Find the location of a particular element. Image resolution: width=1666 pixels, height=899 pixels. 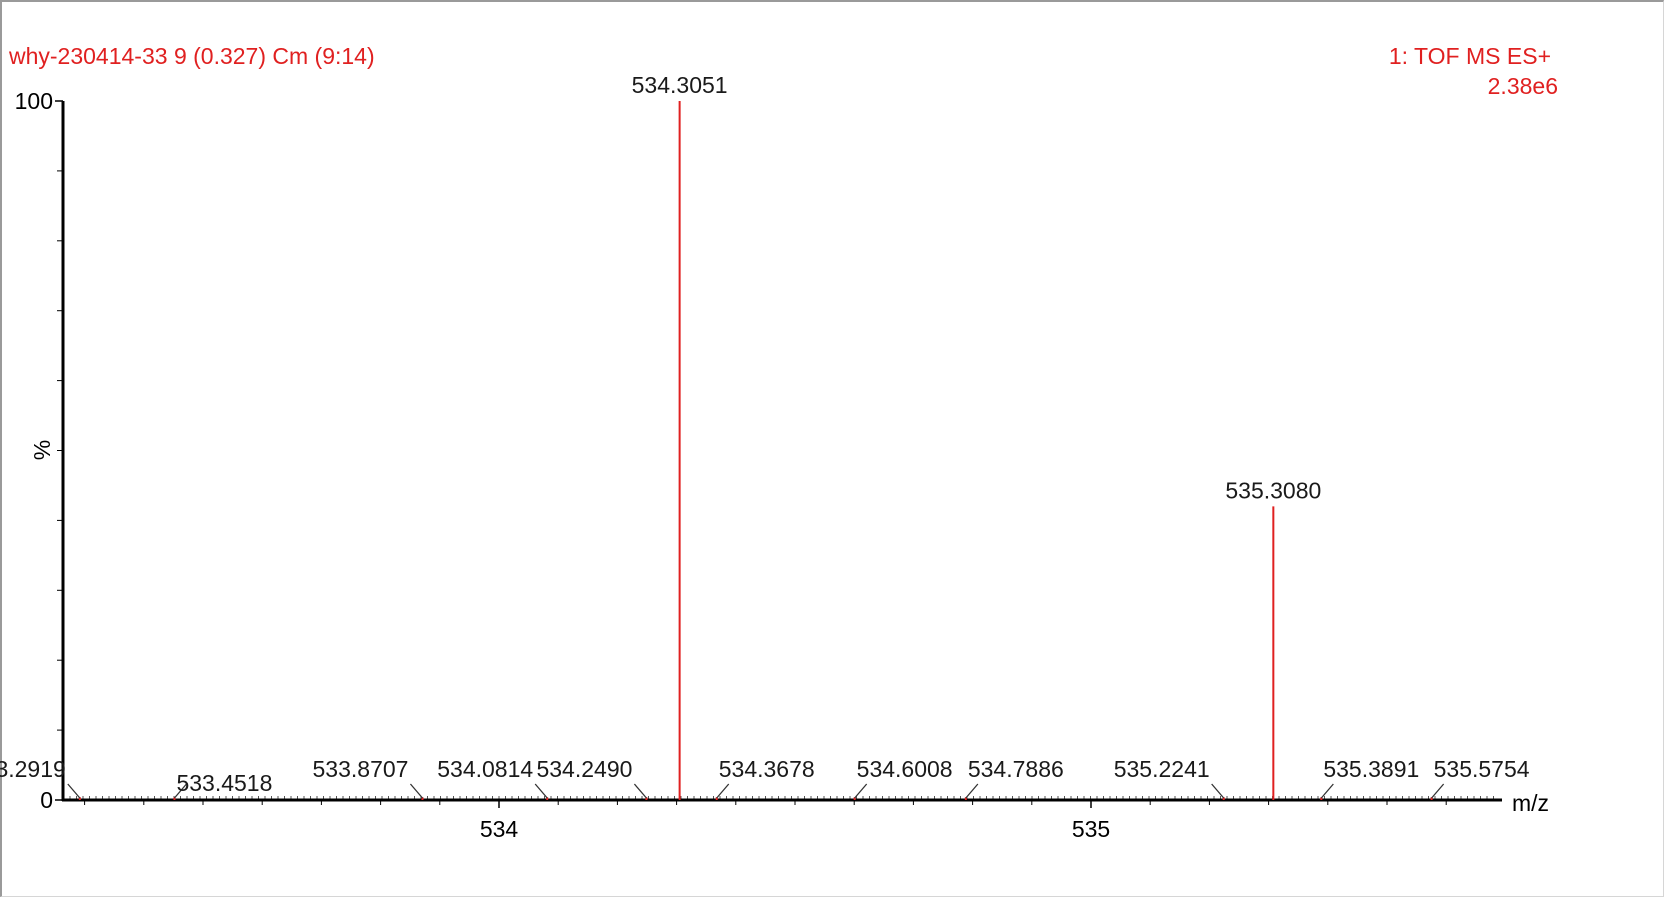

peak-label: 534.7886 is located at coordinates (1016, 769).